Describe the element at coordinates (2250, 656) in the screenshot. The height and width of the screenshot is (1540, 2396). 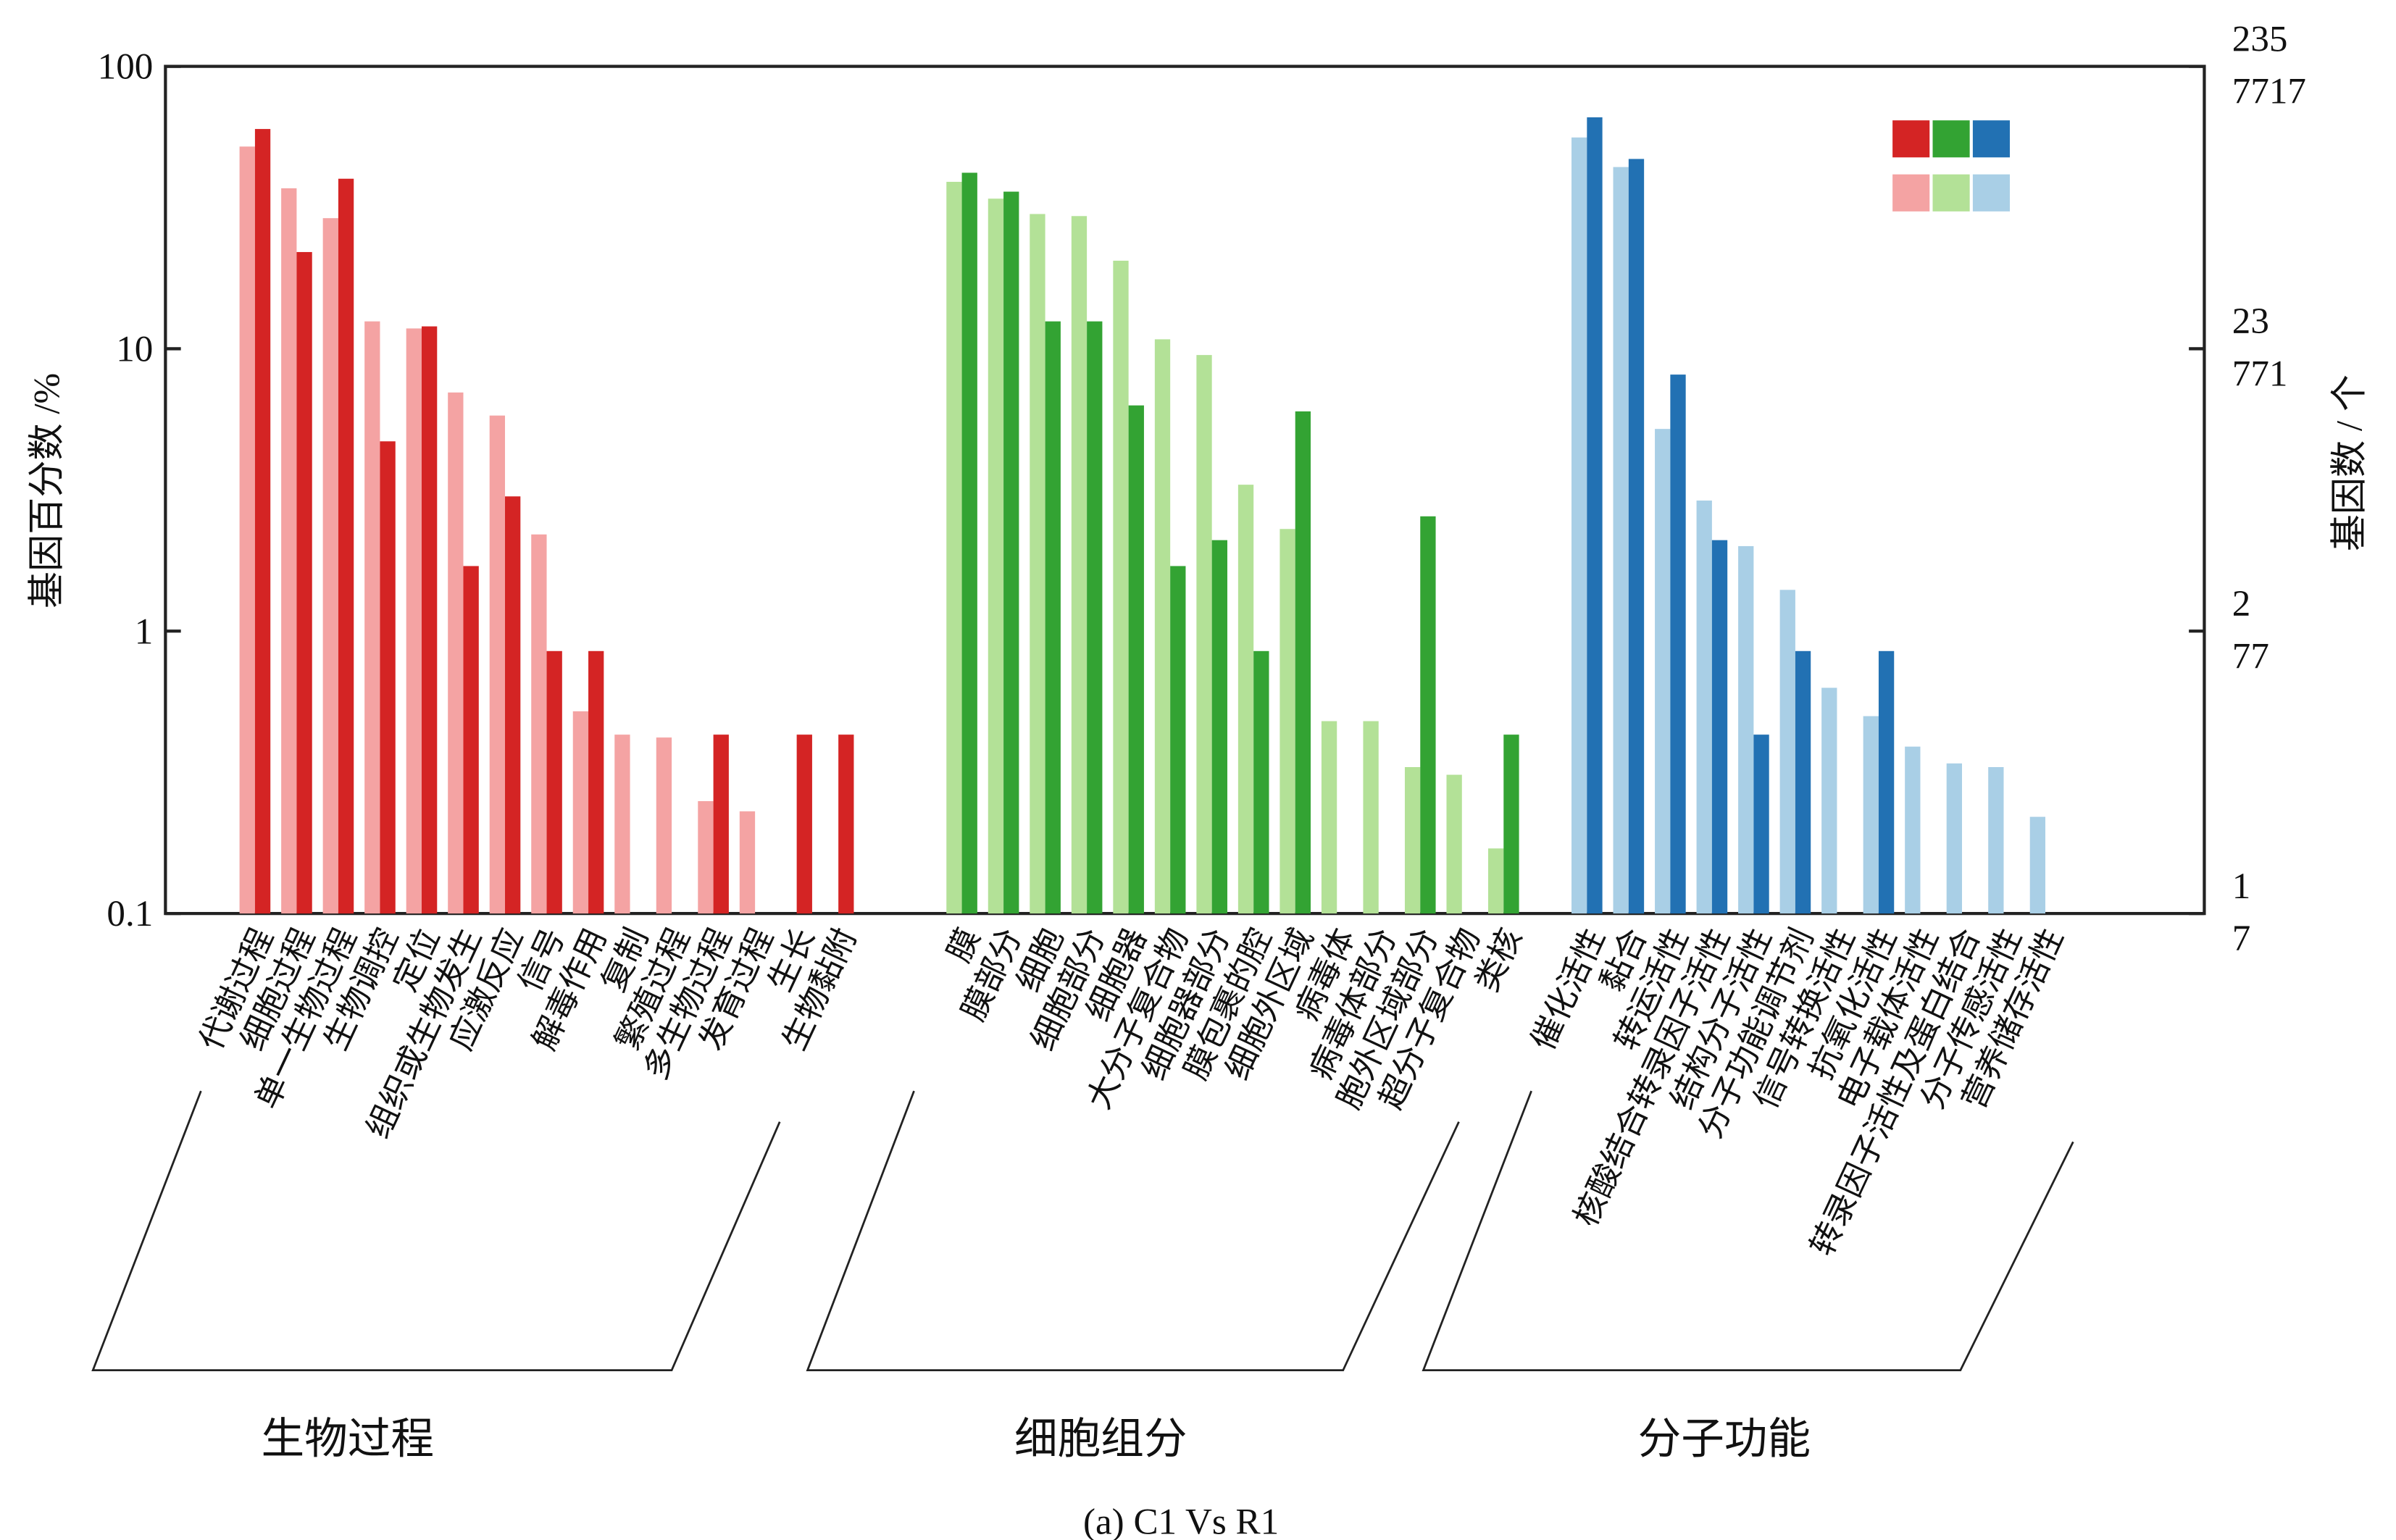
I see `y2-tick-label: 77` at that location.